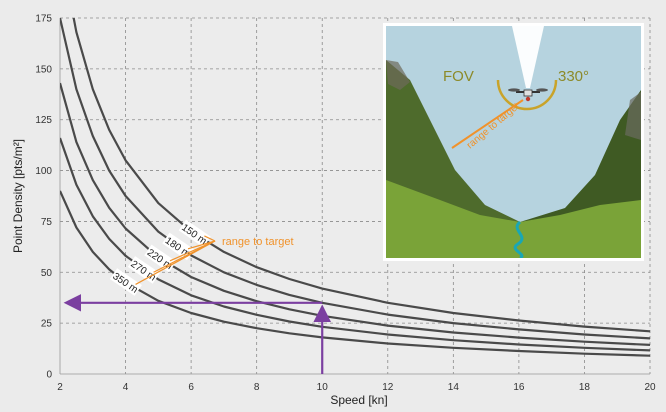  I want to click on y-tick-label: 100, so click(43, 171).